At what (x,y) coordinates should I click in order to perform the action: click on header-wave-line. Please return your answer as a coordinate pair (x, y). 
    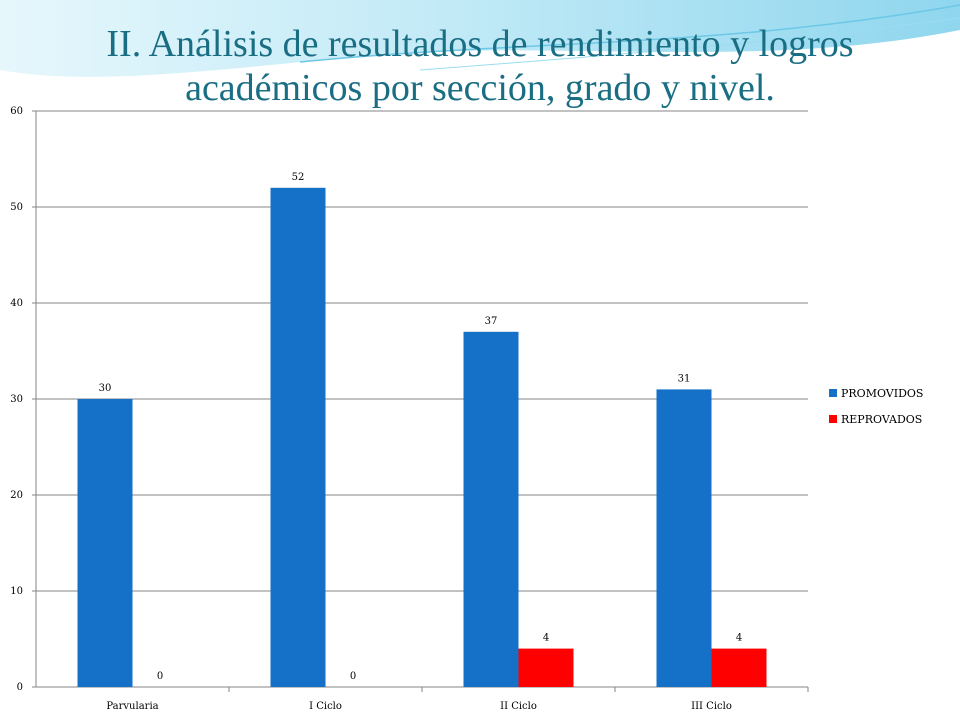
    Looking at the image, I should click on (629, 33).